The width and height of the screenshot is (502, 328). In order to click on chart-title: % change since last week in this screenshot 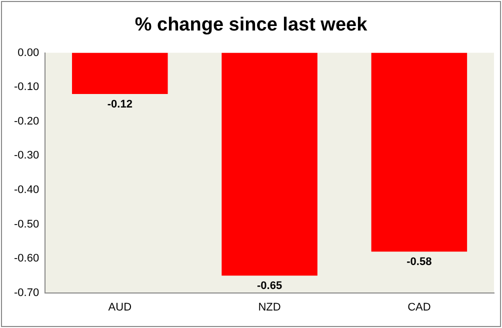, I will do `click(251, 25)`.